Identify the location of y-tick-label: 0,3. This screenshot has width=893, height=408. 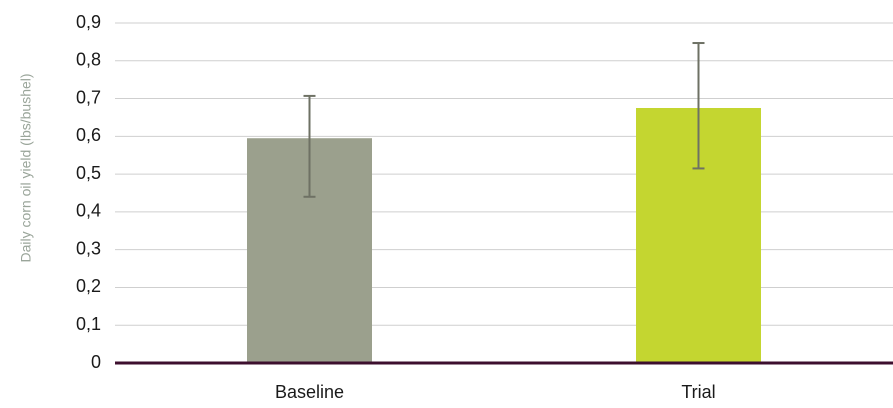
(88, 248).